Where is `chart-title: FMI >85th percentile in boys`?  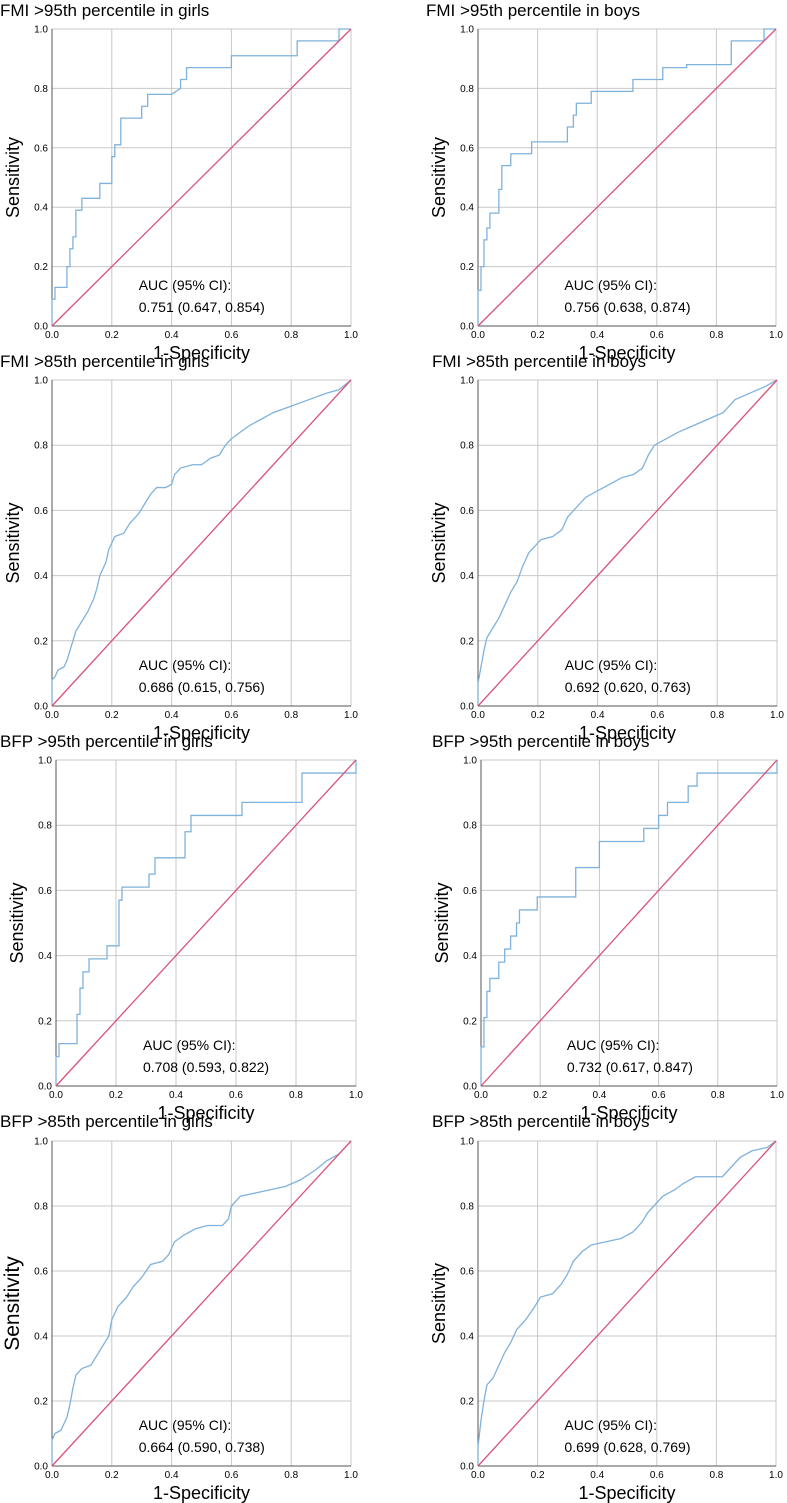 chart-title: FMI >85th percentile in boys is located at coordinates (539, 361).